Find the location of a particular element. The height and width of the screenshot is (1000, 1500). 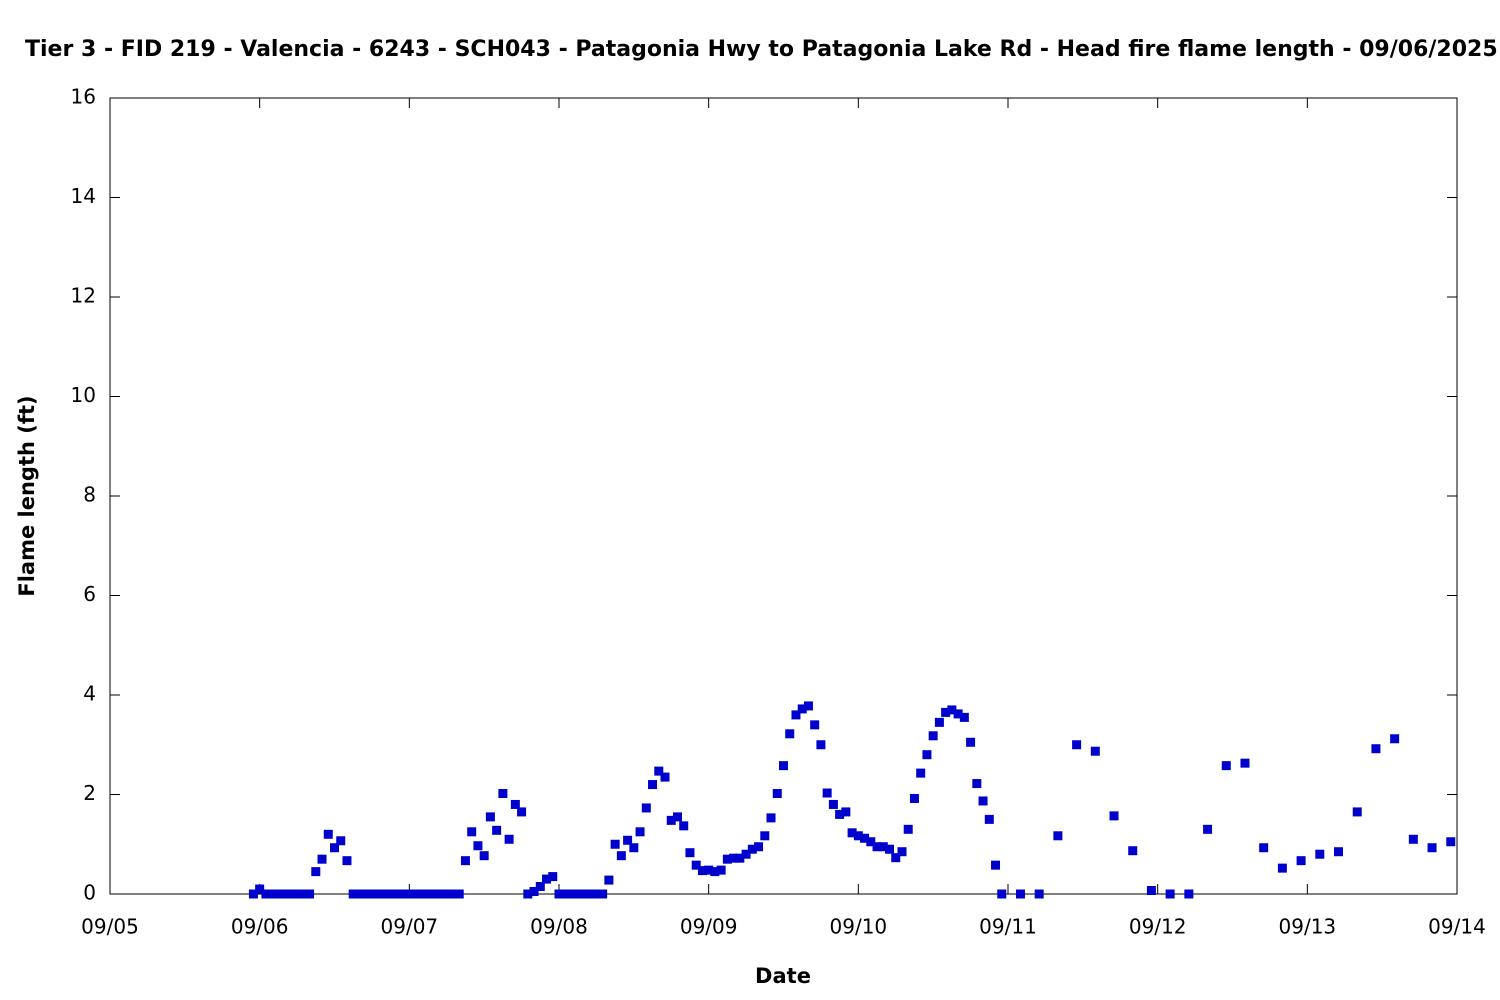

y-tick-label: 0 is located at coordinates (89, 893).